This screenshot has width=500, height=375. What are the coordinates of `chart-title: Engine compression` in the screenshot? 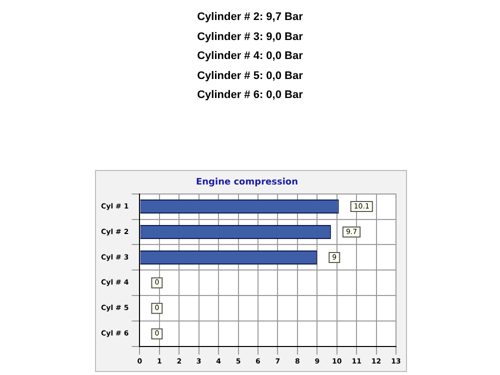 It's located at (247, 183).